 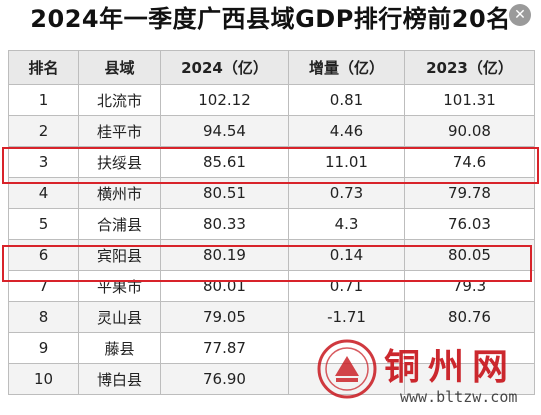 What do you see at coordinates (270, 19) in the screenshot?
I see `page-title: 2024年一季度广西县域GDP排行榜前20名` at bounding box center [270, 19].